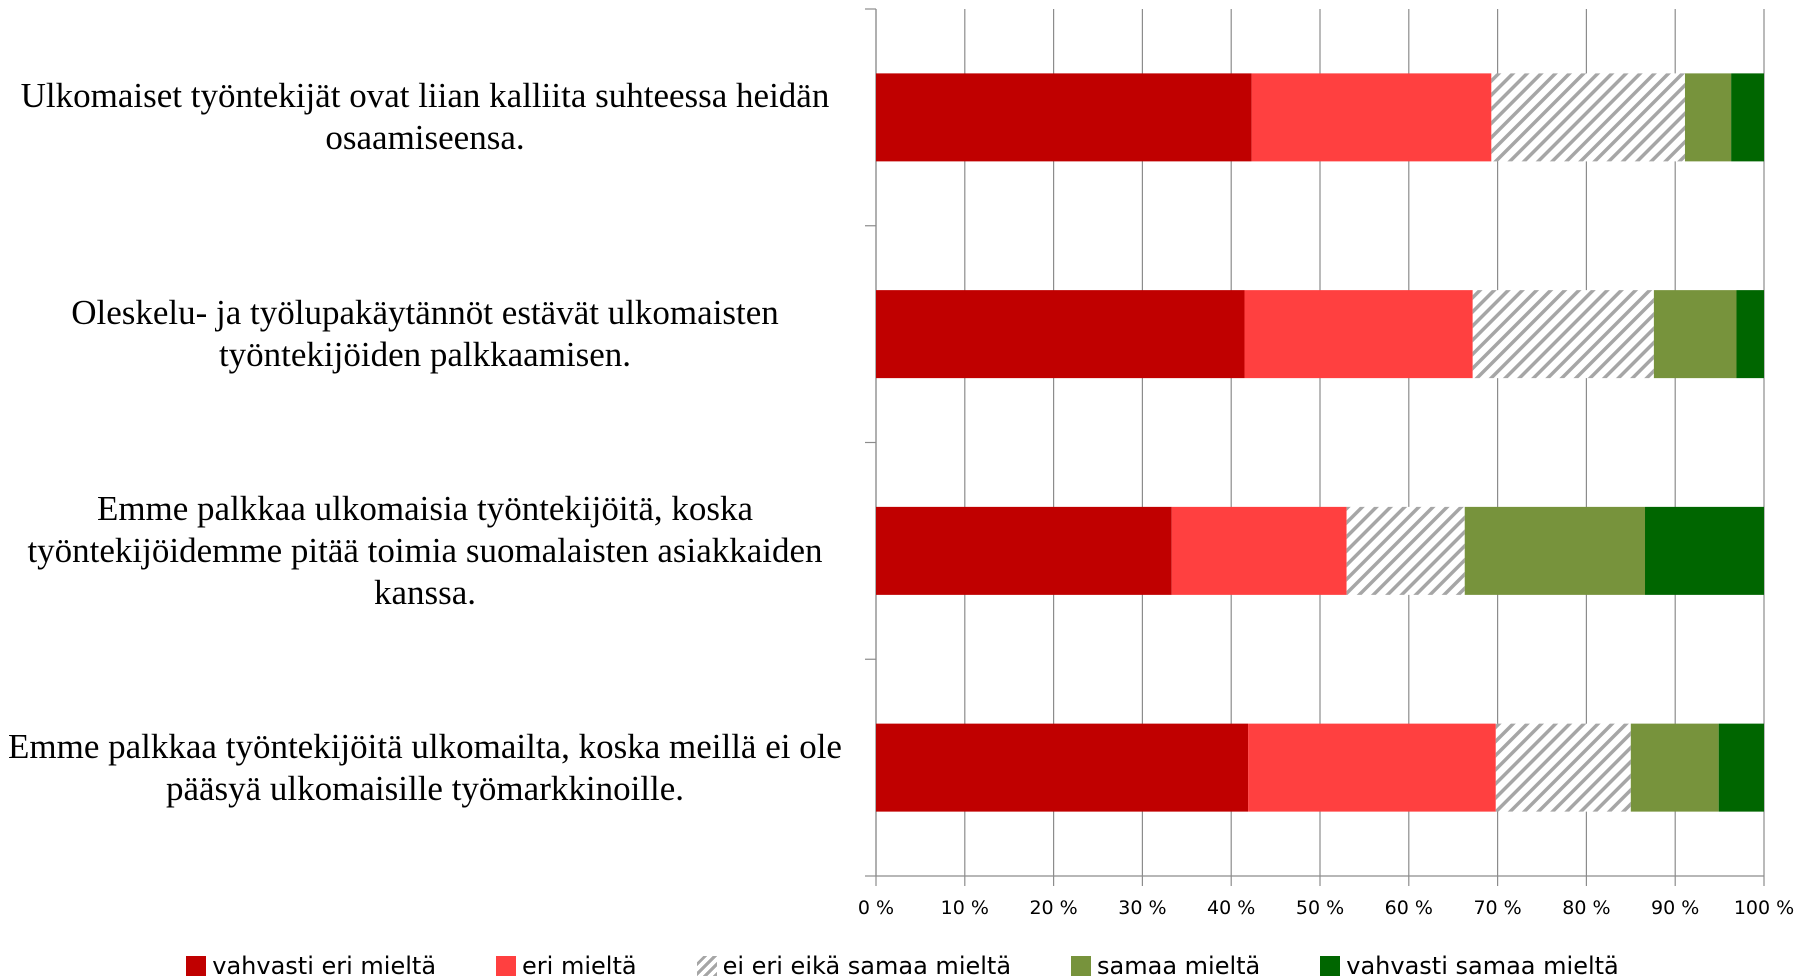 The width and height of the screenshot is (1805, 980). What do you see at coordinates (324, 966) in the screenshot?
I see `legend-label: vahvasti eri mieltä` at bounding box center [324, 966].